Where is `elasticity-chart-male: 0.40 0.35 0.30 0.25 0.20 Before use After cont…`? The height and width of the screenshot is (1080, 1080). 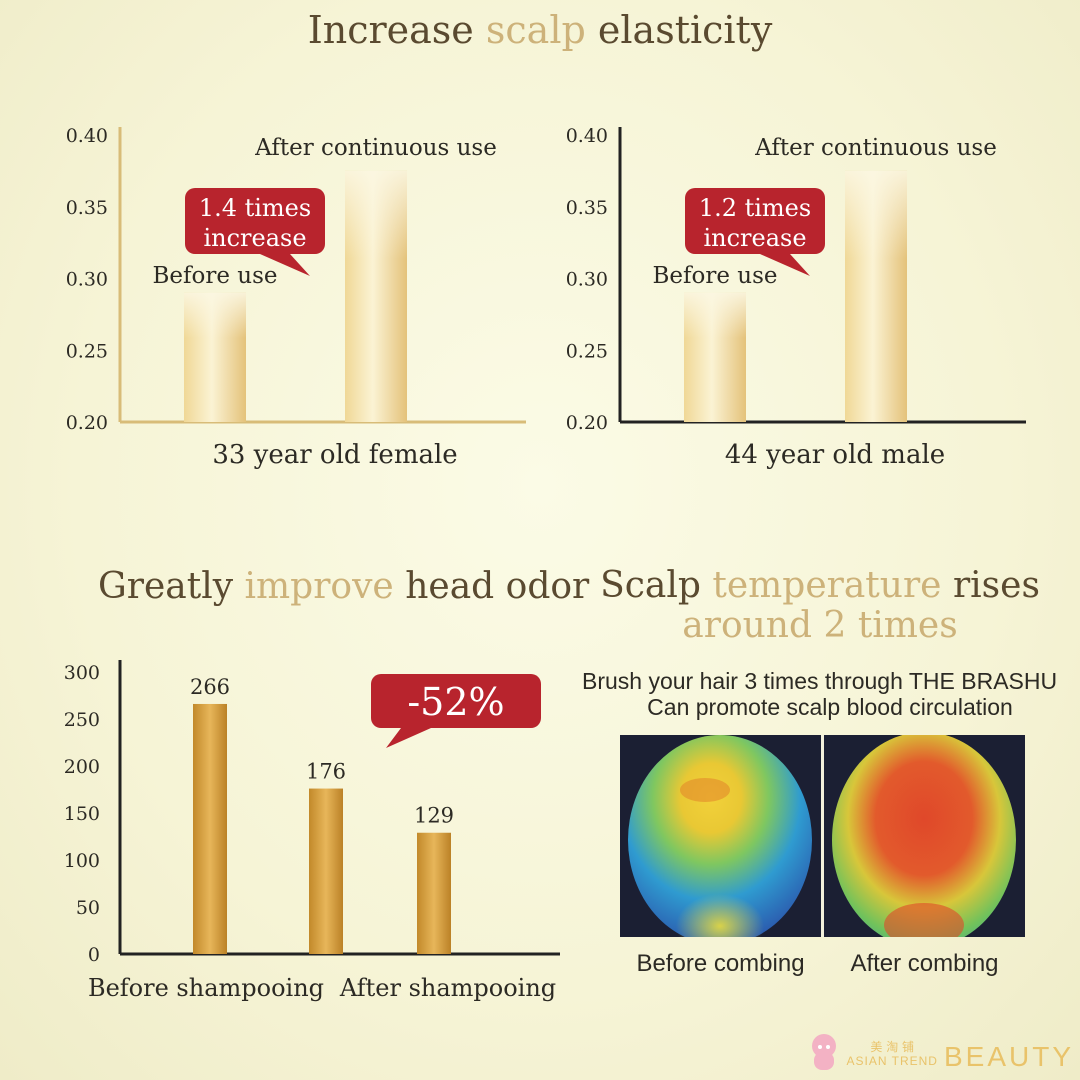 elasticity-chart-male: 0.40 0.35 0.30 0.25 0.20 Before use After cont… is located at coordinates (796, 297).